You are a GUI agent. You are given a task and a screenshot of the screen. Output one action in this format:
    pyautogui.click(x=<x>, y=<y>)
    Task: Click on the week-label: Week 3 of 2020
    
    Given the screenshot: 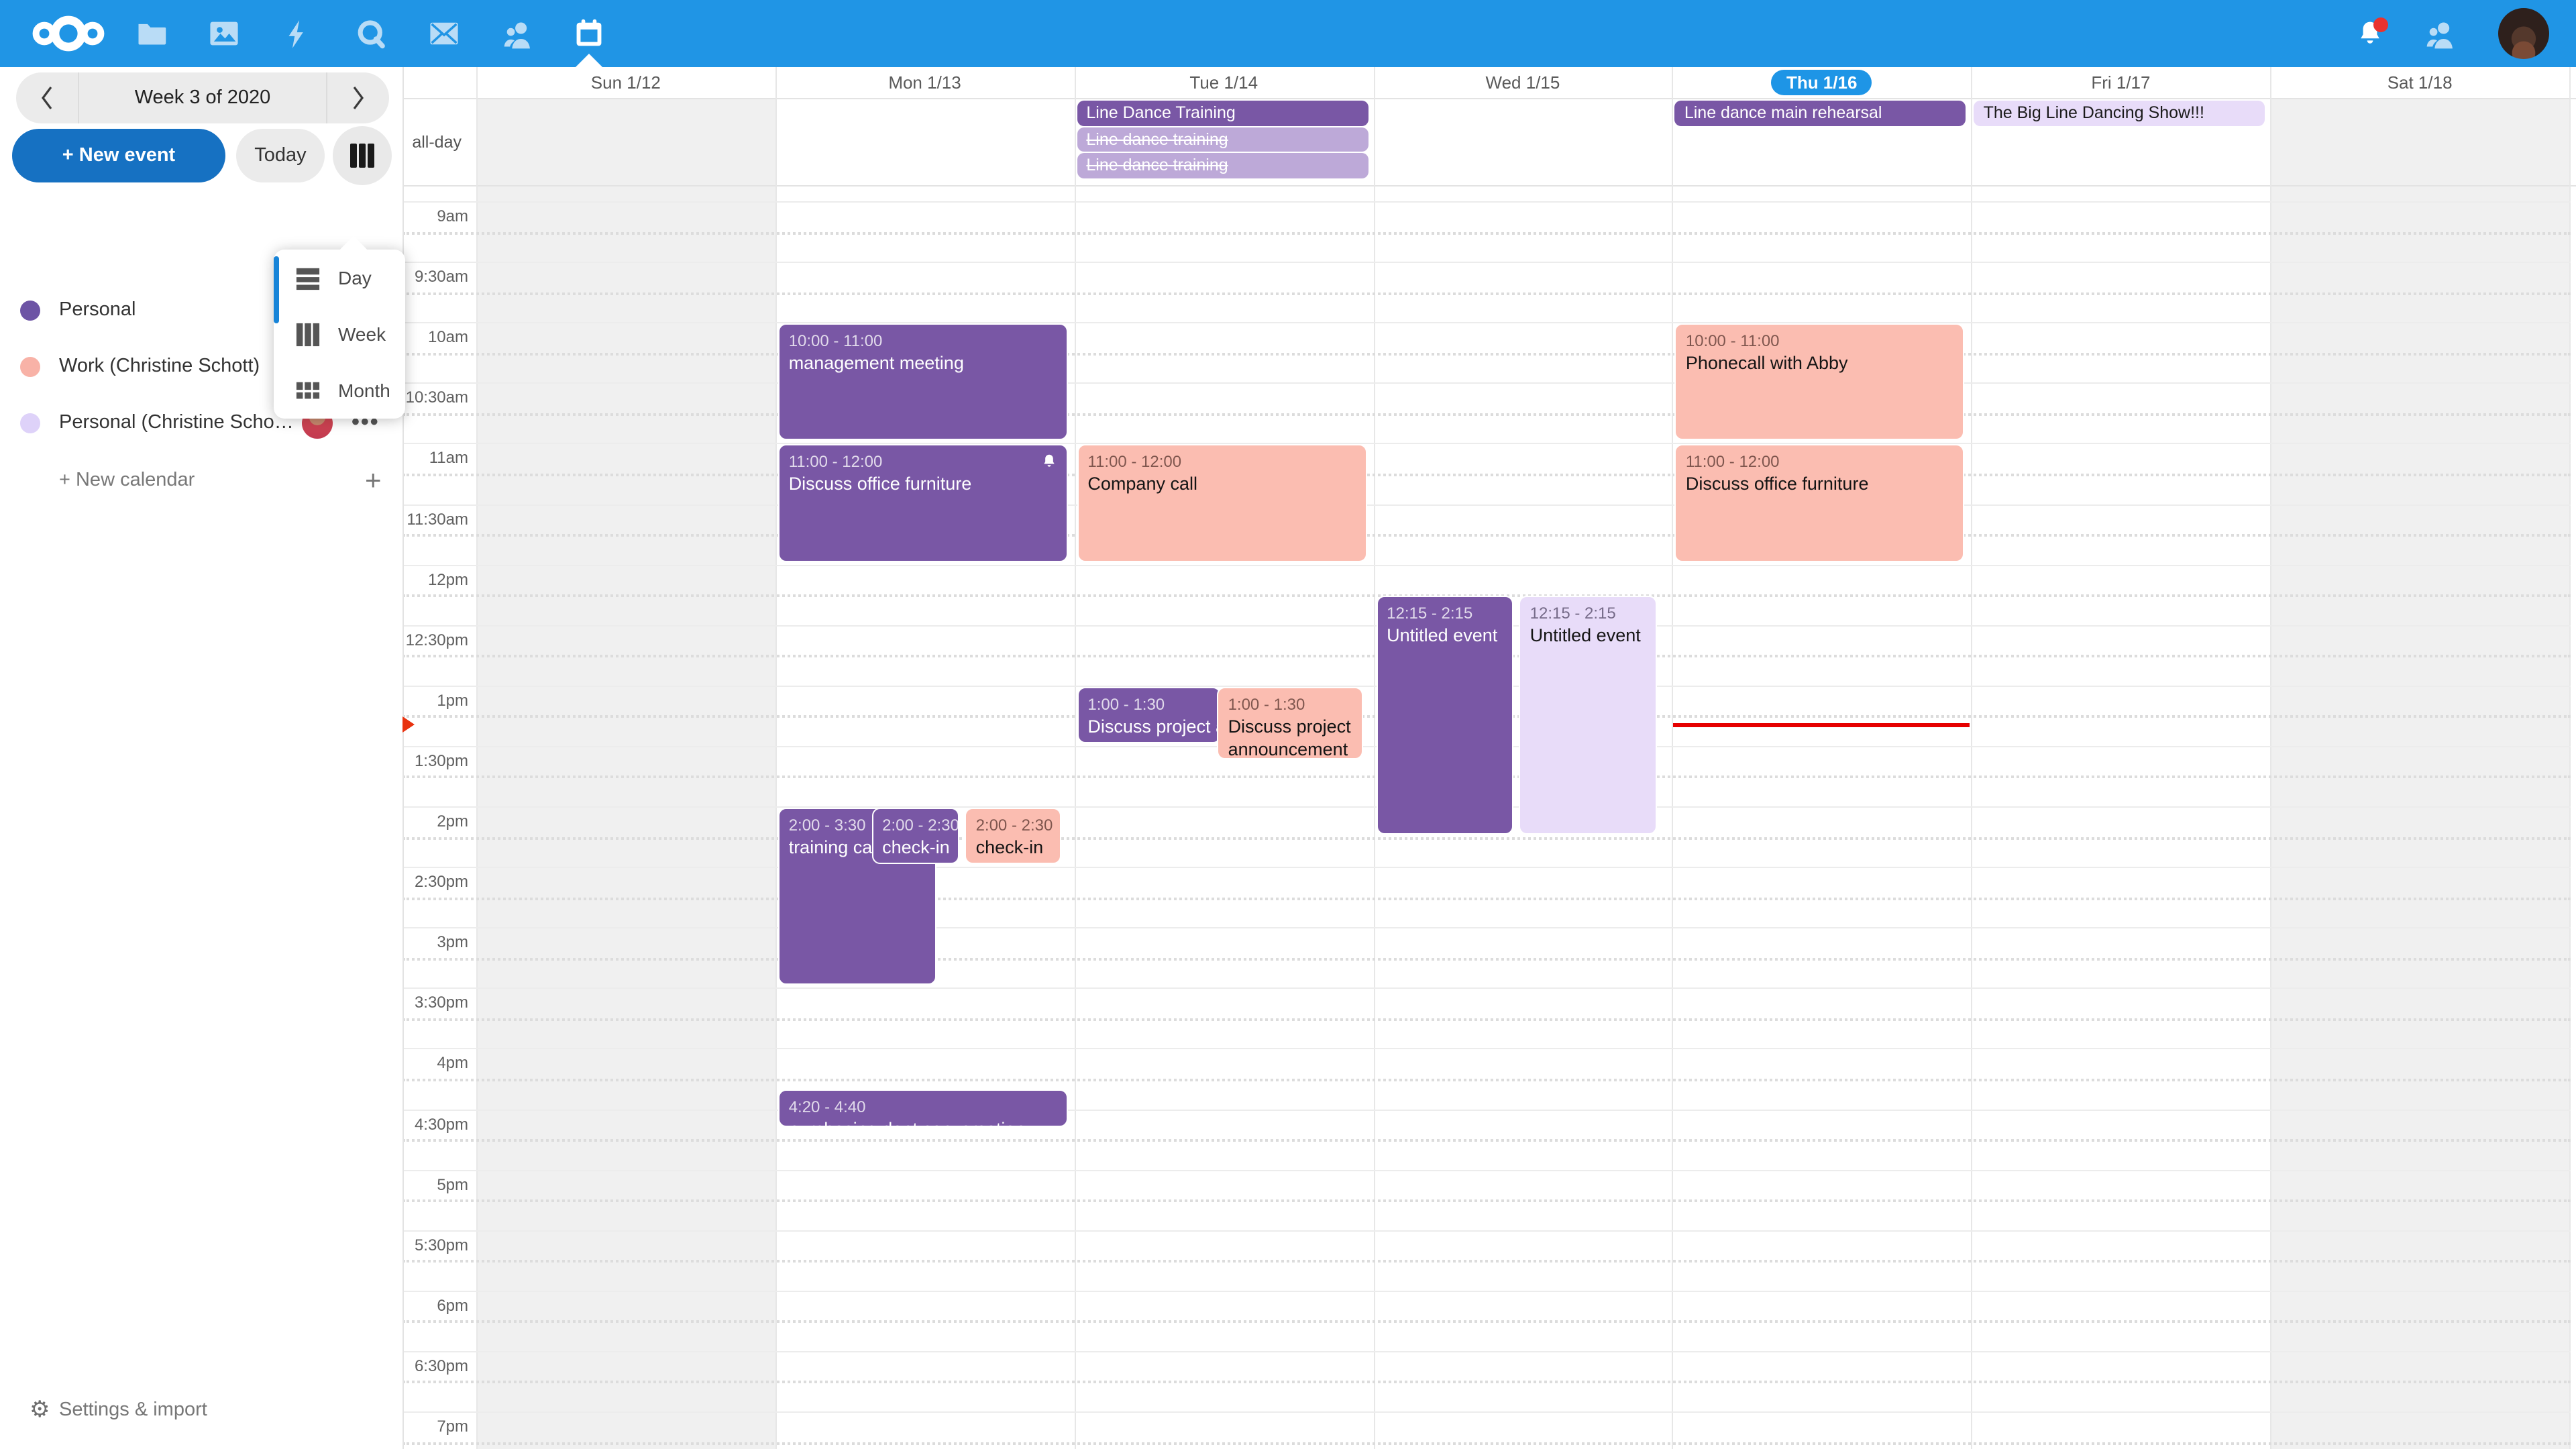 What is the action you would take?
    pyautogui.click(x=202, y=98)
    